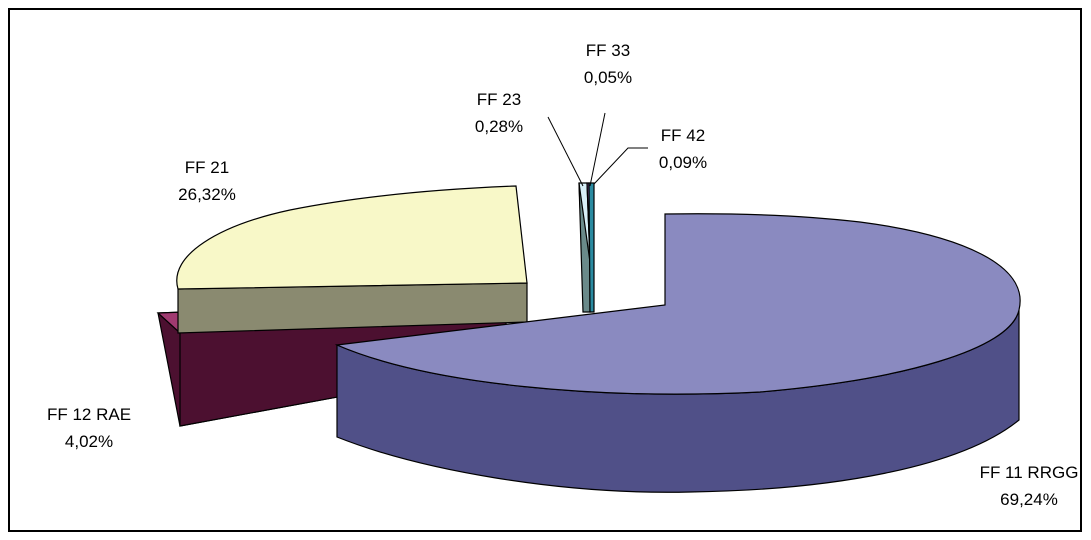 The width and height of the screenshot is (1091, 540). I want to click on pie-slice-ff42, so click(591, 247).